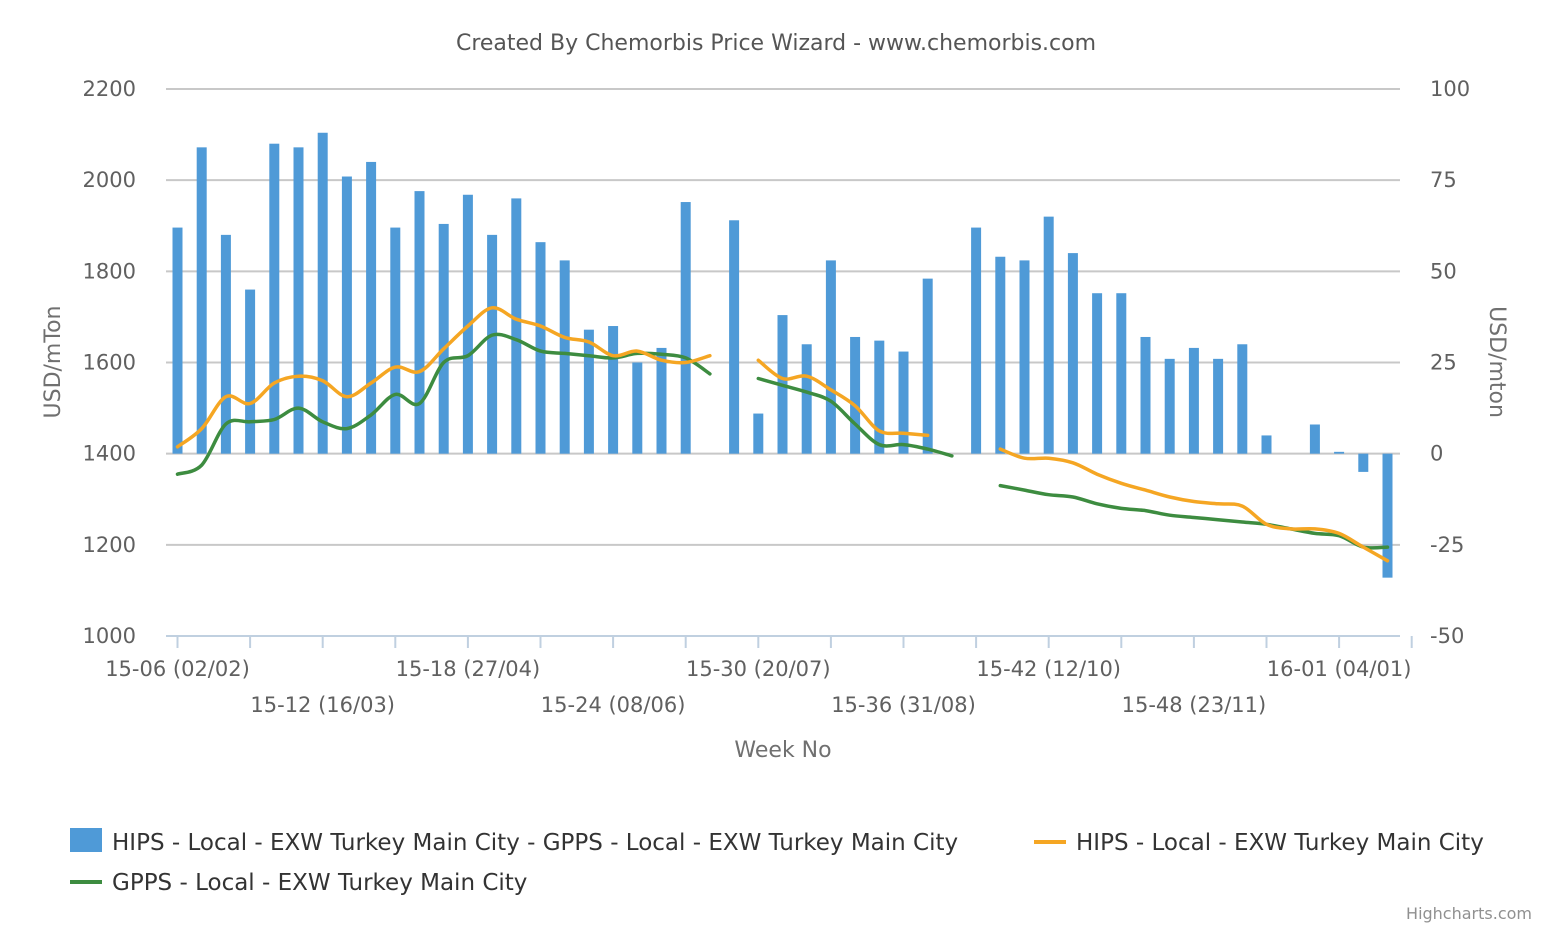  I want to click on x-tick-label: 15-36 (31/08), so click(903, 705).